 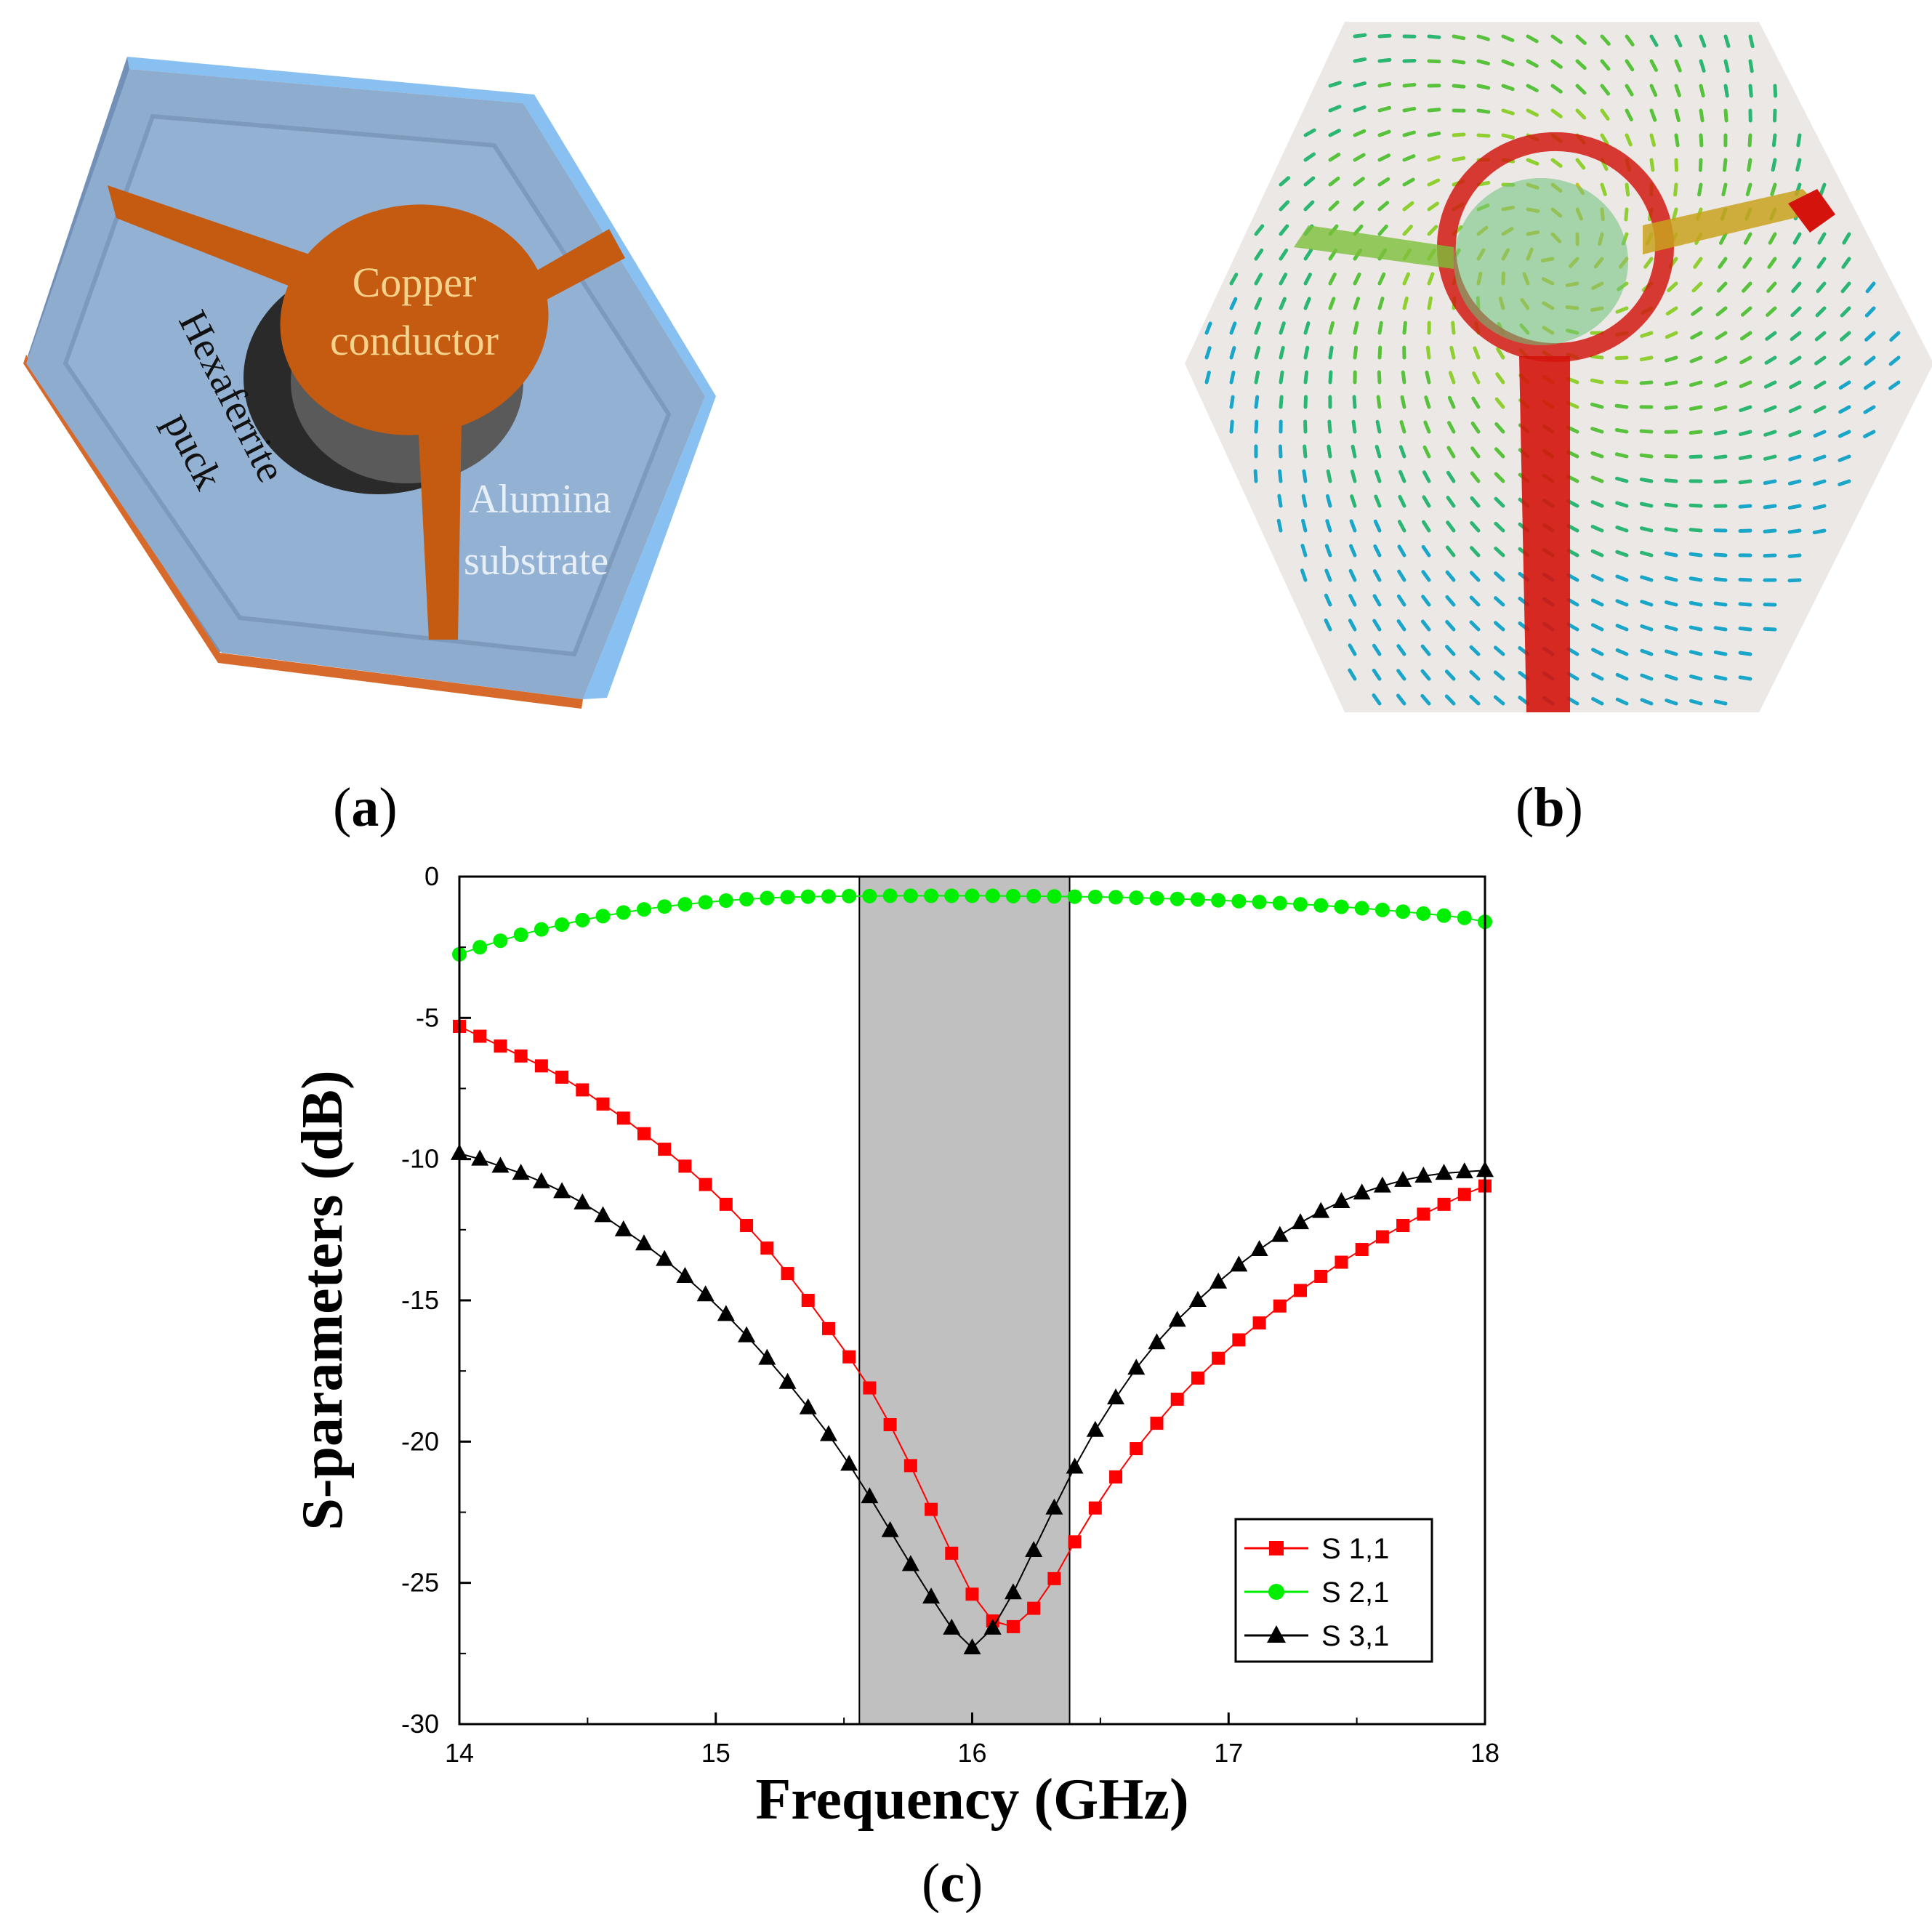 I want to click on y-tick-label: -25, so click(x=420, y=1583).